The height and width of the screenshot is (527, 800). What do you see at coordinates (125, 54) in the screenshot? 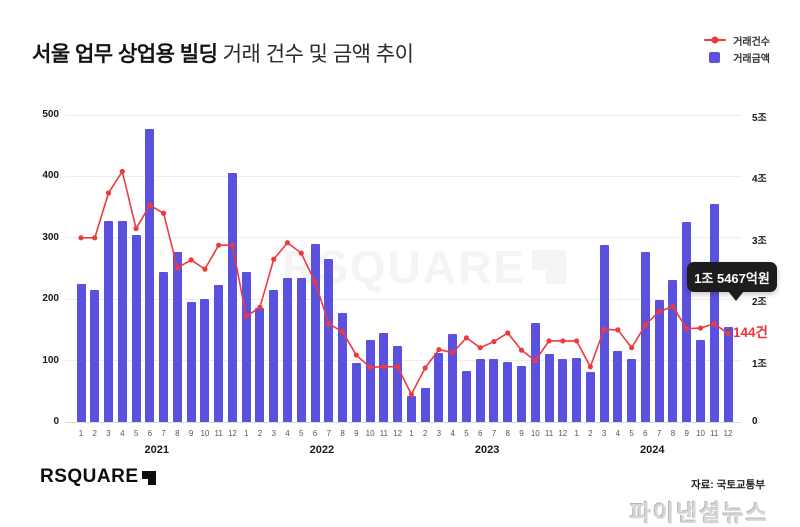
I see `page-title-bold: 서울 업무 상업용 빌딩` at bounding box center [125, 54].